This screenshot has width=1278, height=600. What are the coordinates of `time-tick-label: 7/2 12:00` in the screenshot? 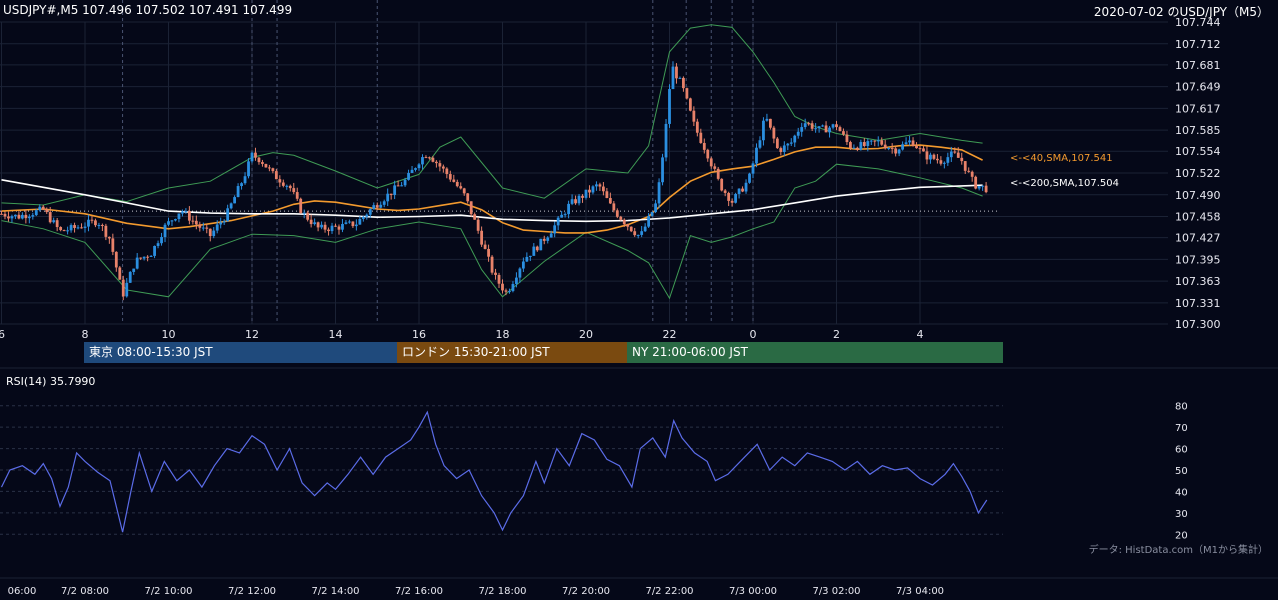 It's located at (252, 591).